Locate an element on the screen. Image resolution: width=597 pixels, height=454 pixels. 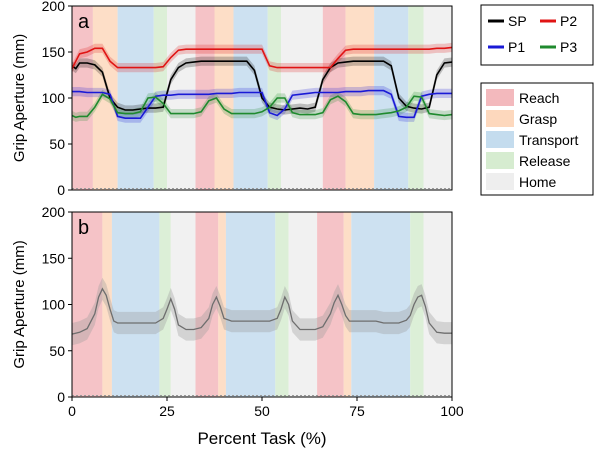
legend-label-p3: P3 is located at coordinates (568, 47).